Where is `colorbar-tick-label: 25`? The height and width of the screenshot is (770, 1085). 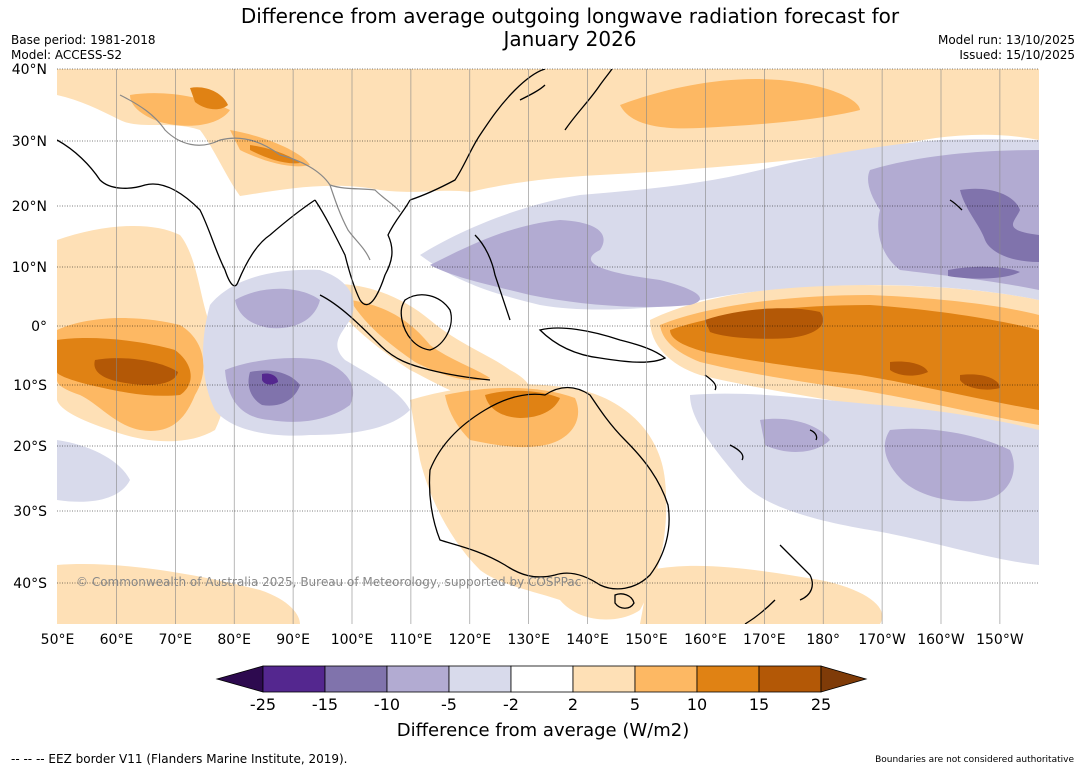
colorbar-tick-label: 25 is located at coordinates (821, 704).